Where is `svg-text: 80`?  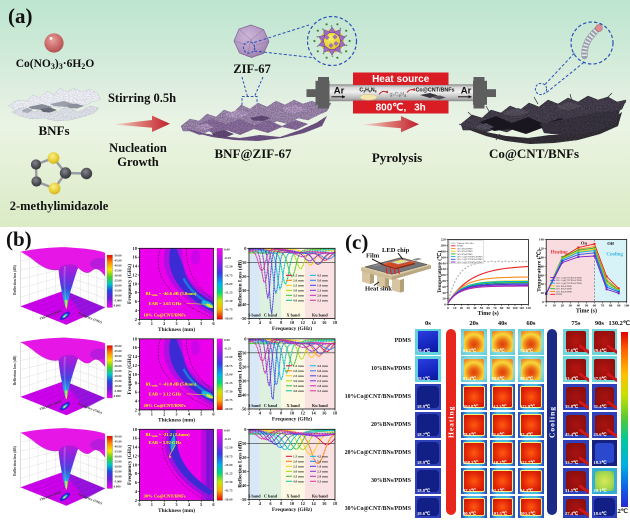 svg-text: 80 is located at coordinates (502, 308).